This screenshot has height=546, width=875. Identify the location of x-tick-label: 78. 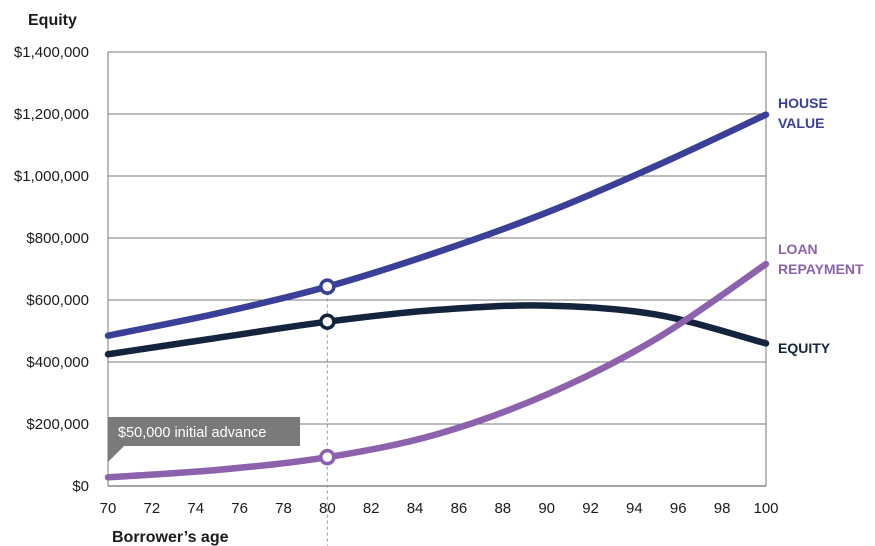
(283, 508).